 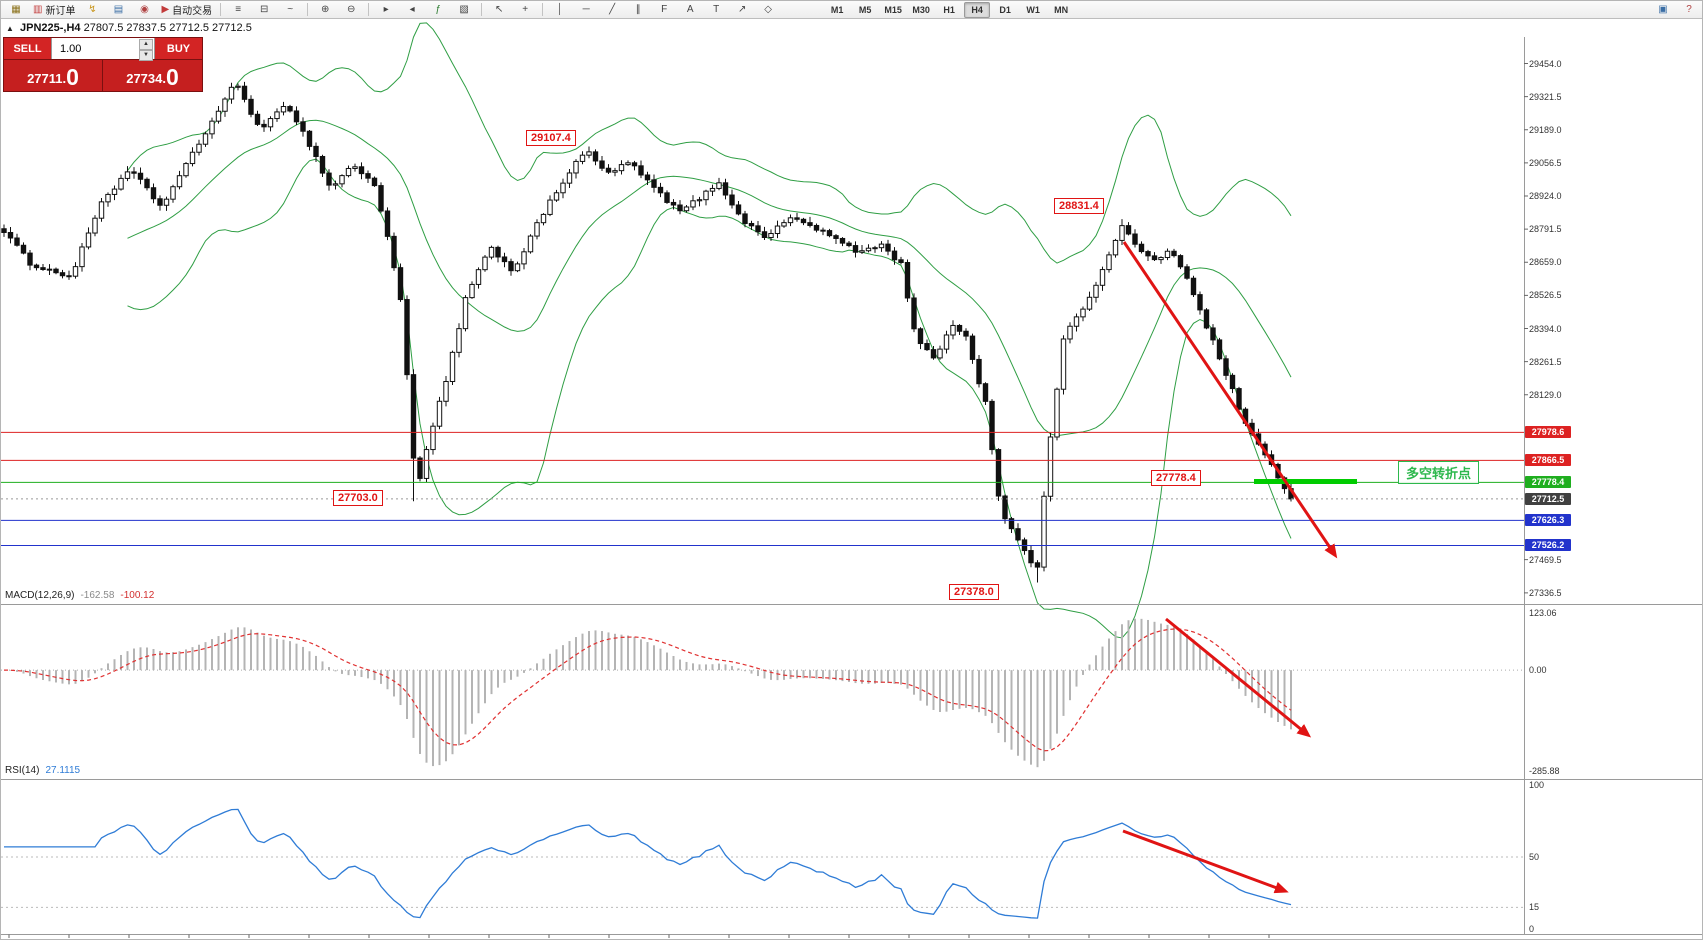 What do you see at coordinates (167, 28) in the screenshot?
I see `ohlc-values: 27807.5 27837.5 27712.5 27712.5` at bounding box center [167, 28].